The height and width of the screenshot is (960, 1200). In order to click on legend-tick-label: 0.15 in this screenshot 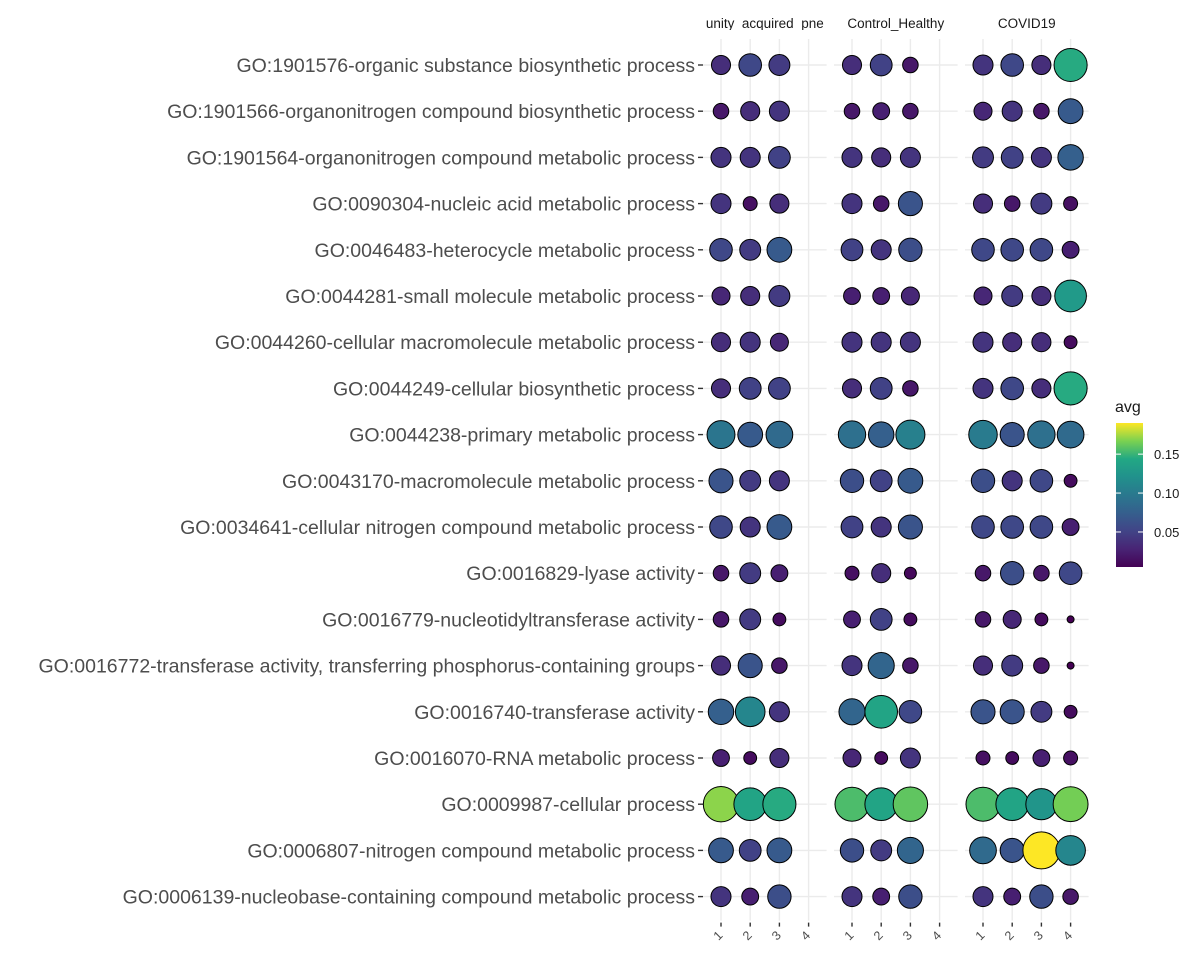, I will do `click(1166, 454)`.